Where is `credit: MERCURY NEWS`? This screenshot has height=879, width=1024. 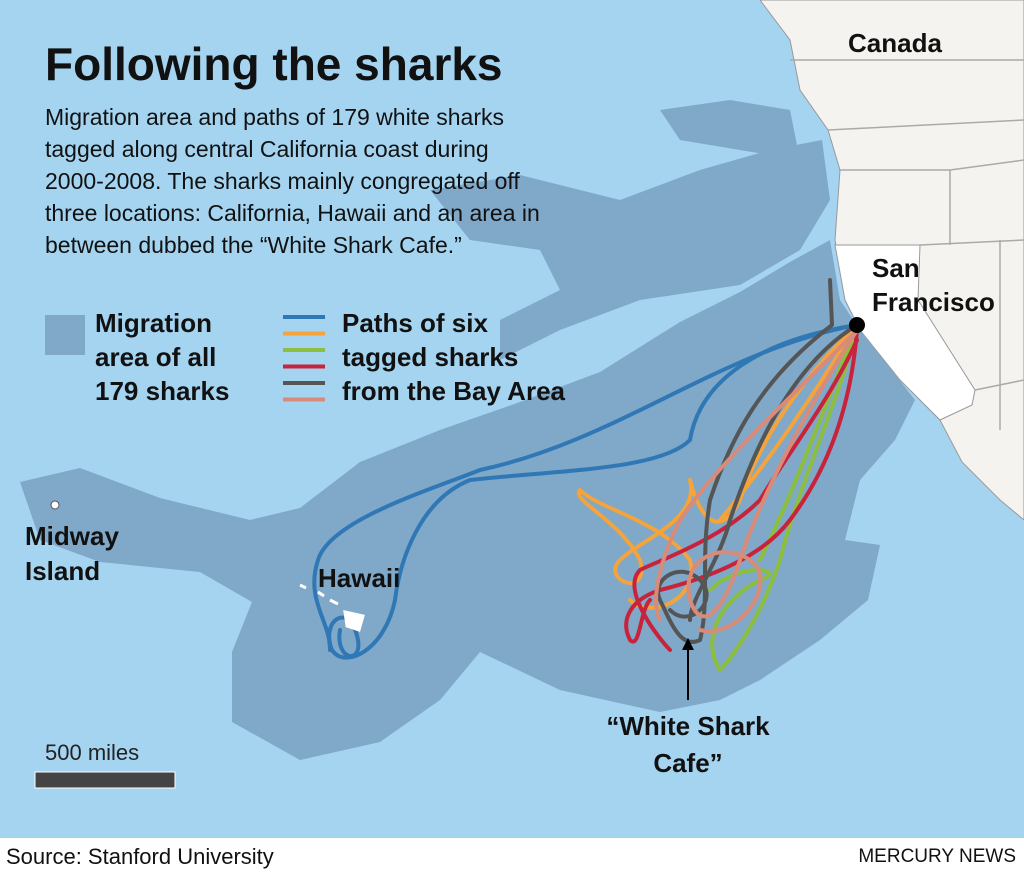 credit: MERCURY NEWS is located at coordinates (937, 856).